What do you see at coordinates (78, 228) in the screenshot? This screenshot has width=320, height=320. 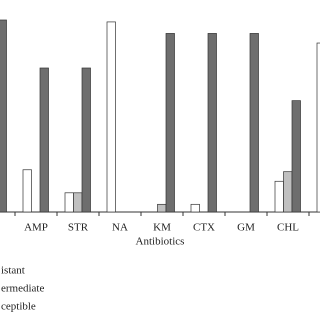 I see `x-tick-label: STR` at bounding box center [78, 228].